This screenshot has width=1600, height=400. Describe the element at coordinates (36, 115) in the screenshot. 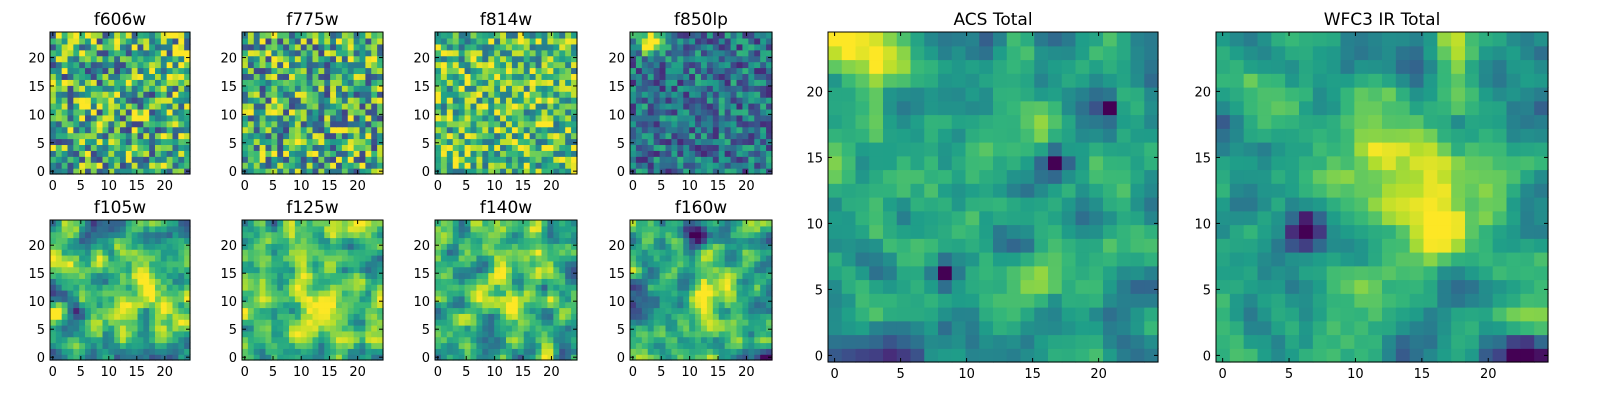

I see `y-tick-label: 10` at that location.